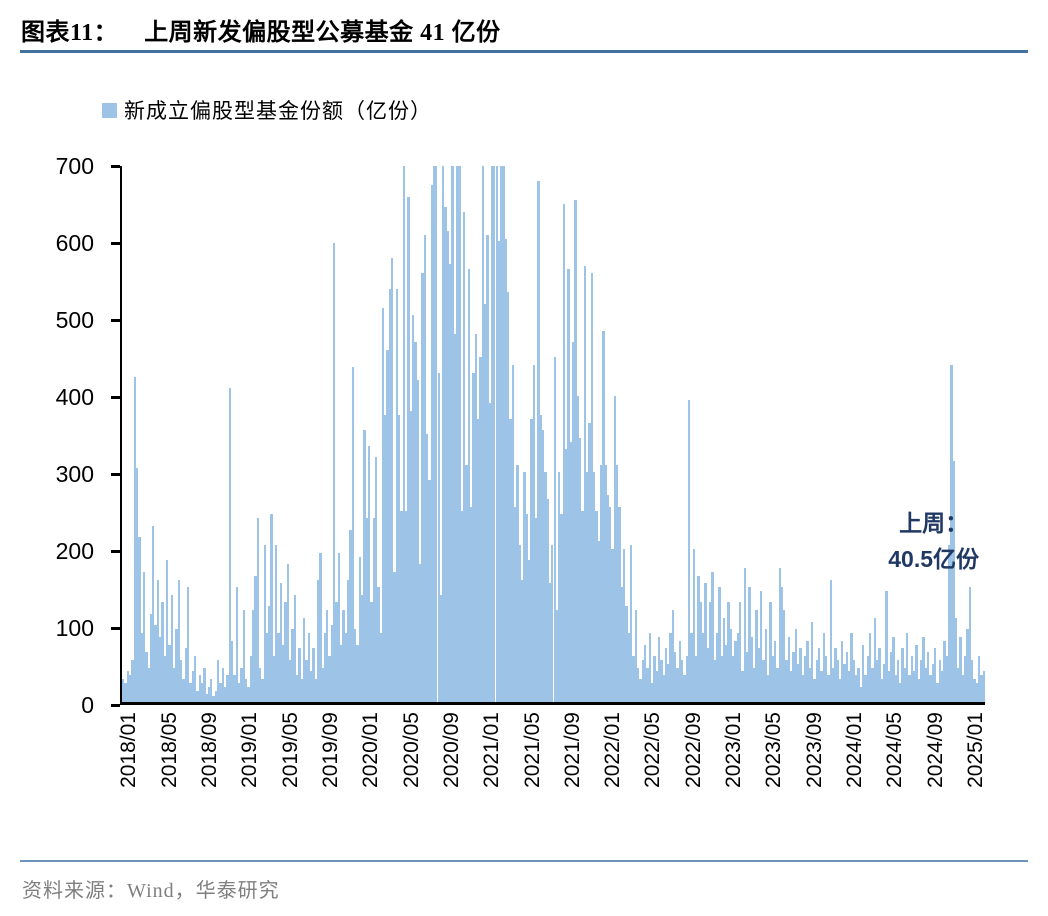 This screenshot has height=916, width=1048. What do you see at coordinates (734, 750) in the screenshot?
I see `x-axis-label: 2023/01` at bounding box center [734, 750].